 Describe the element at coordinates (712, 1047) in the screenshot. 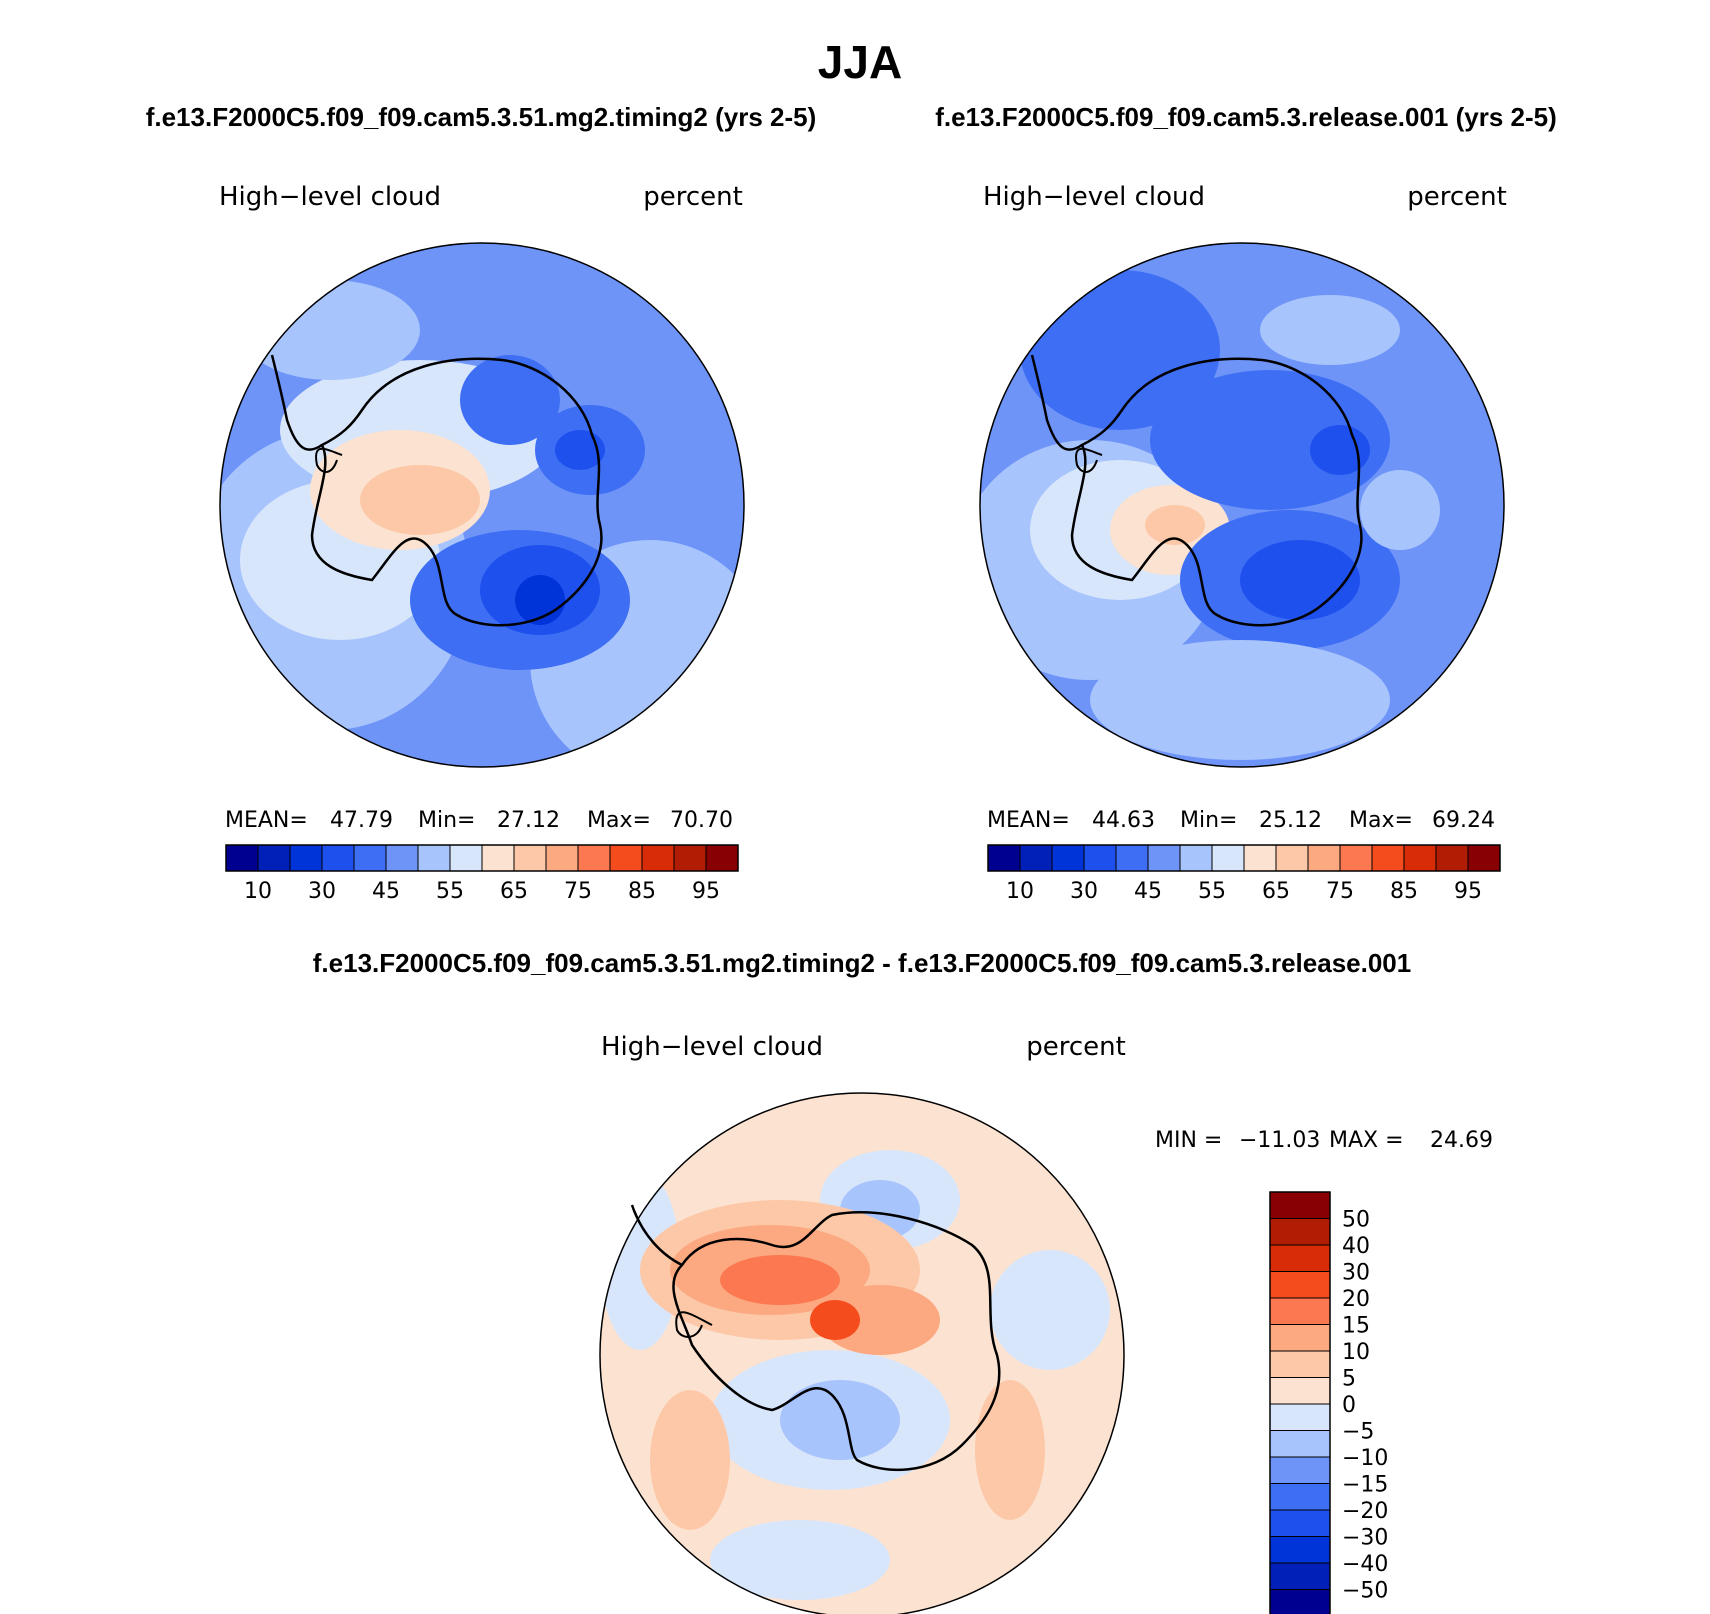

I see `panel-difference-variable: High−level cloud` at that location.